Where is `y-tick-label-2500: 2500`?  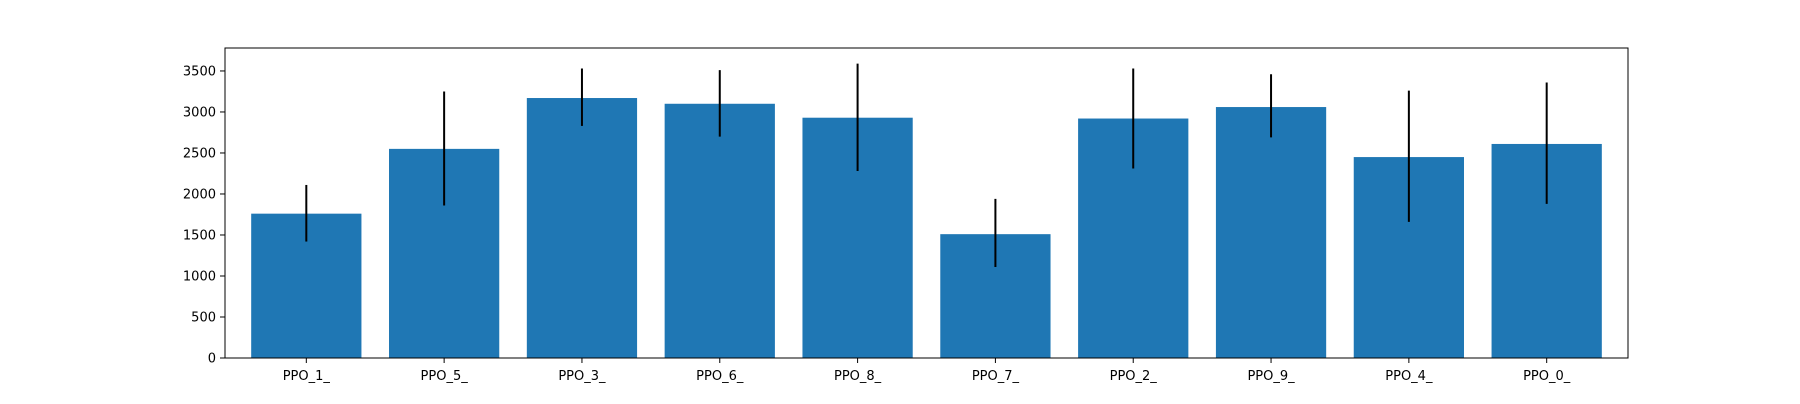 y-tick-label-2500: 2500 is located at coordinates (199, 153).